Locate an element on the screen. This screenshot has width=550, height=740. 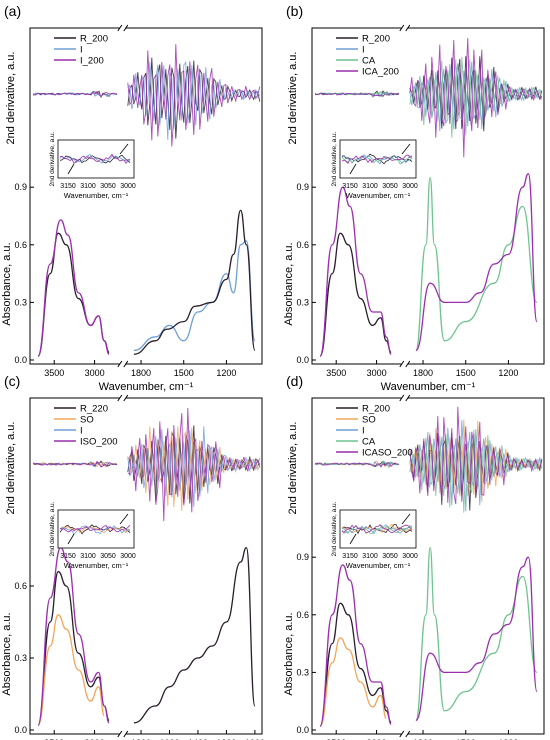
absorbance-series-so is located at coordinates (353, 682).